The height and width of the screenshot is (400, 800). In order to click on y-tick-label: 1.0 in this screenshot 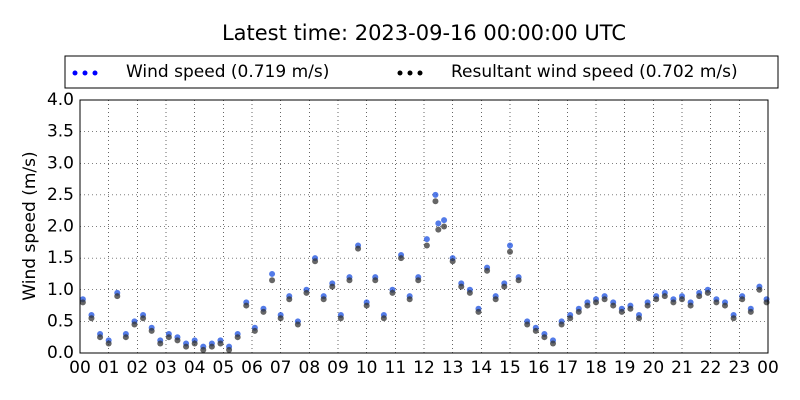, I will do `click(60, 290)`.